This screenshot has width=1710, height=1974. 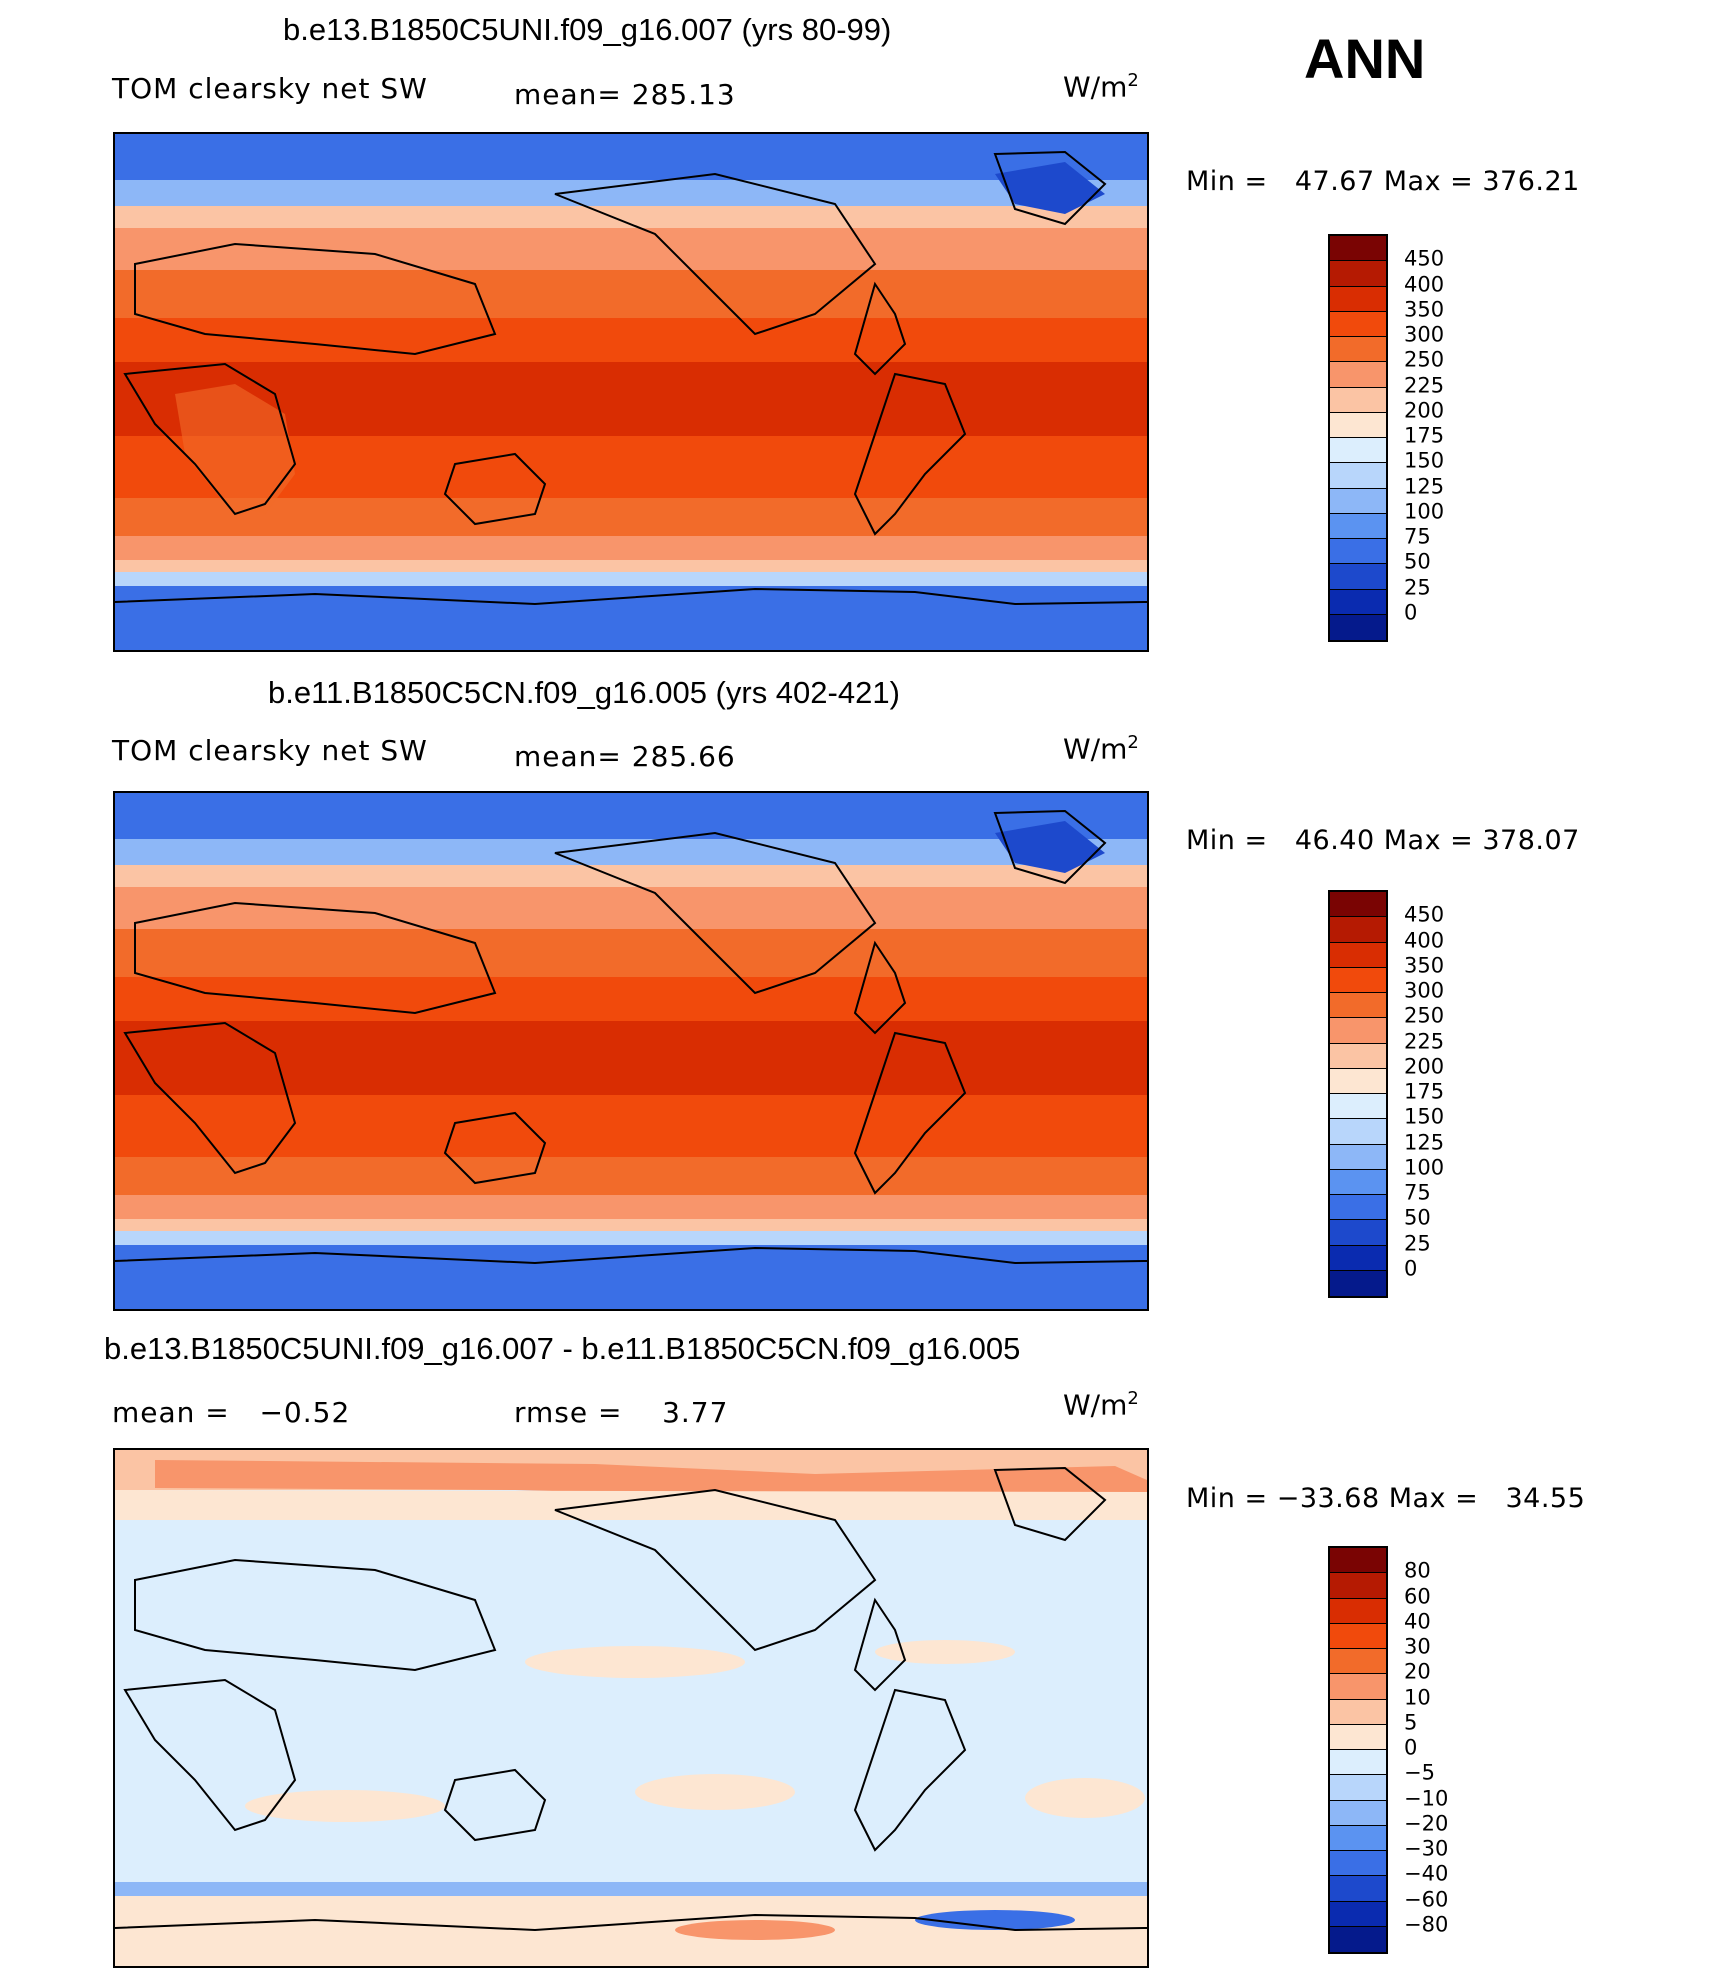 I want to click on panel-1-title: b.e13.B1850C5UNI.f09_g16.007 (yrs 80-99), so click(x=587, y=29).